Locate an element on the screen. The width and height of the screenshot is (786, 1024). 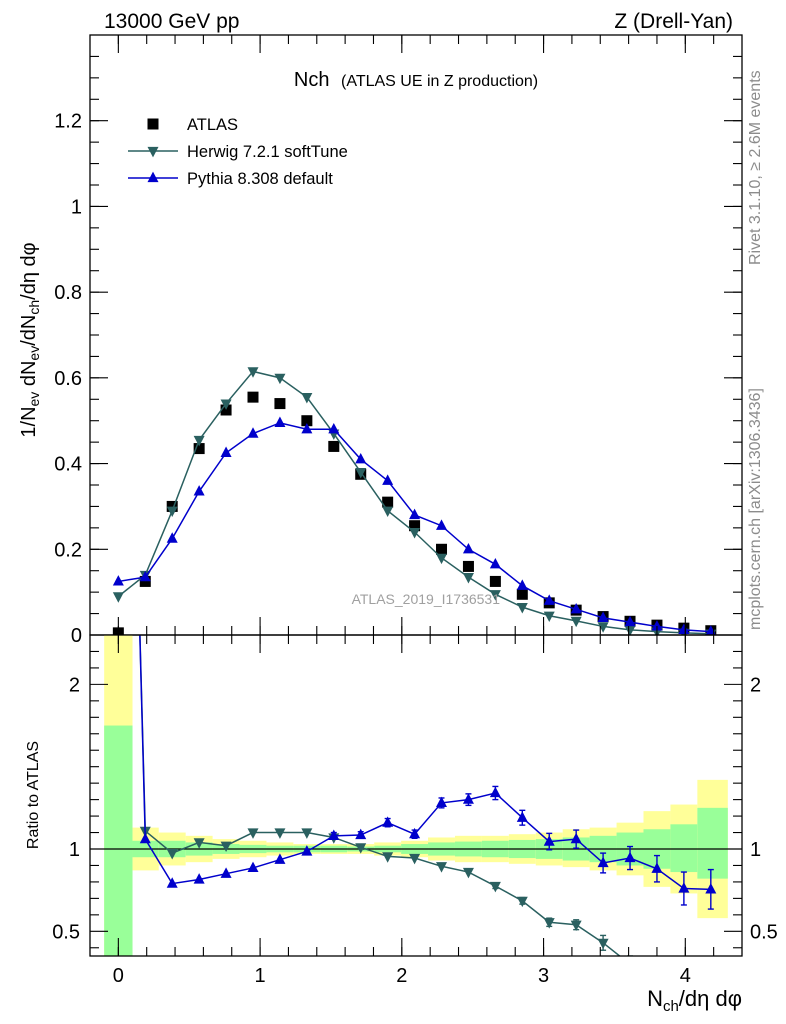
ratio-y-tick-label-left: 0.5 is located at coordinates (66, 932).